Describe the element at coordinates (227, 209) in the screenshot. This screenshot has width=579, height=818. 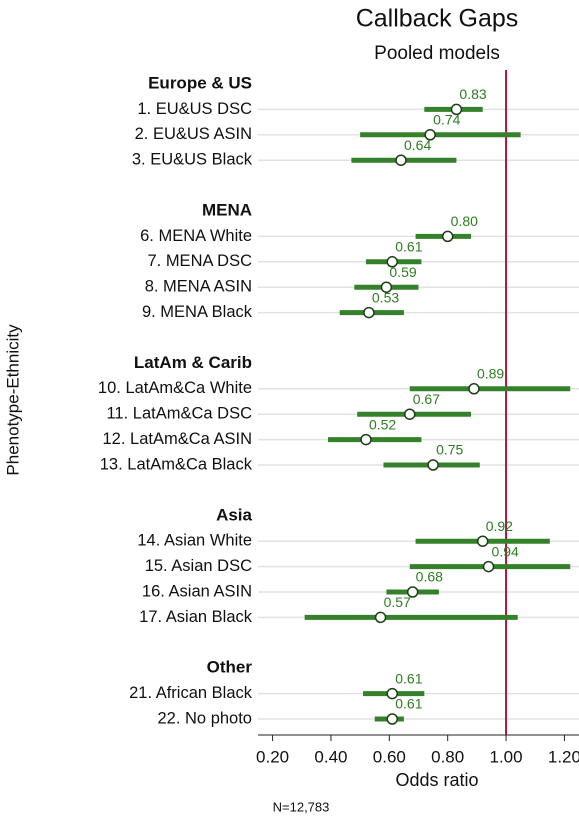
I see `group-header: MENA` at that location.